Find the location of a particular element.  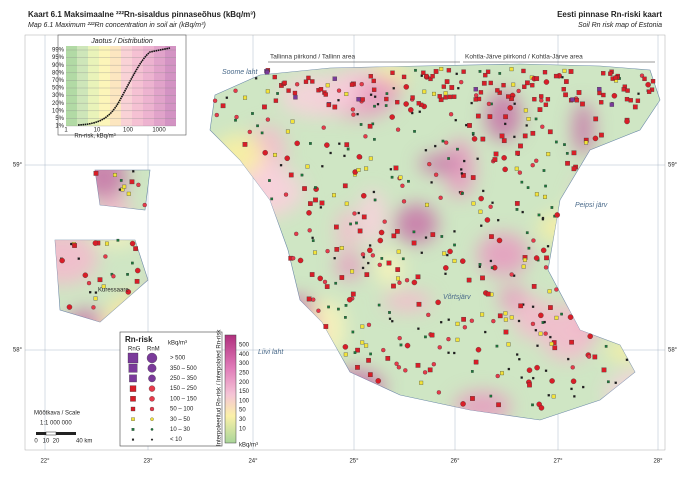

title: Mõõtkava / Scale is located at coordinates (57, 414).